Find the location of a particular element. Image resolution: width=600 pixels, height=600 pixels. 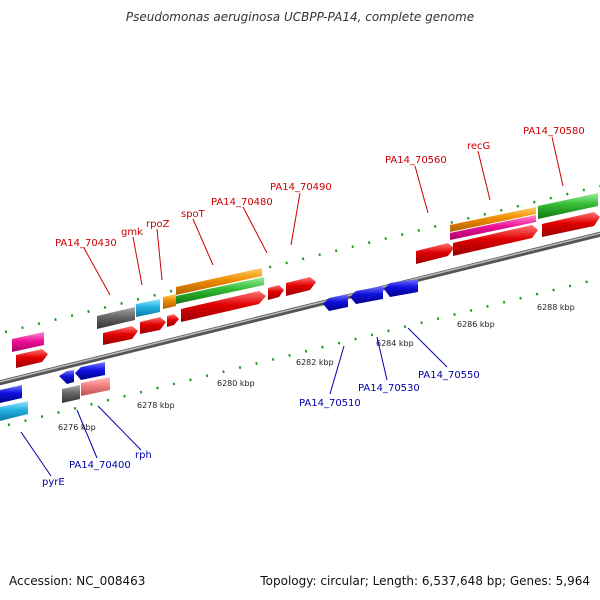

kbp-tick-label: 6284 kbp is located at coordinates (395, 343).